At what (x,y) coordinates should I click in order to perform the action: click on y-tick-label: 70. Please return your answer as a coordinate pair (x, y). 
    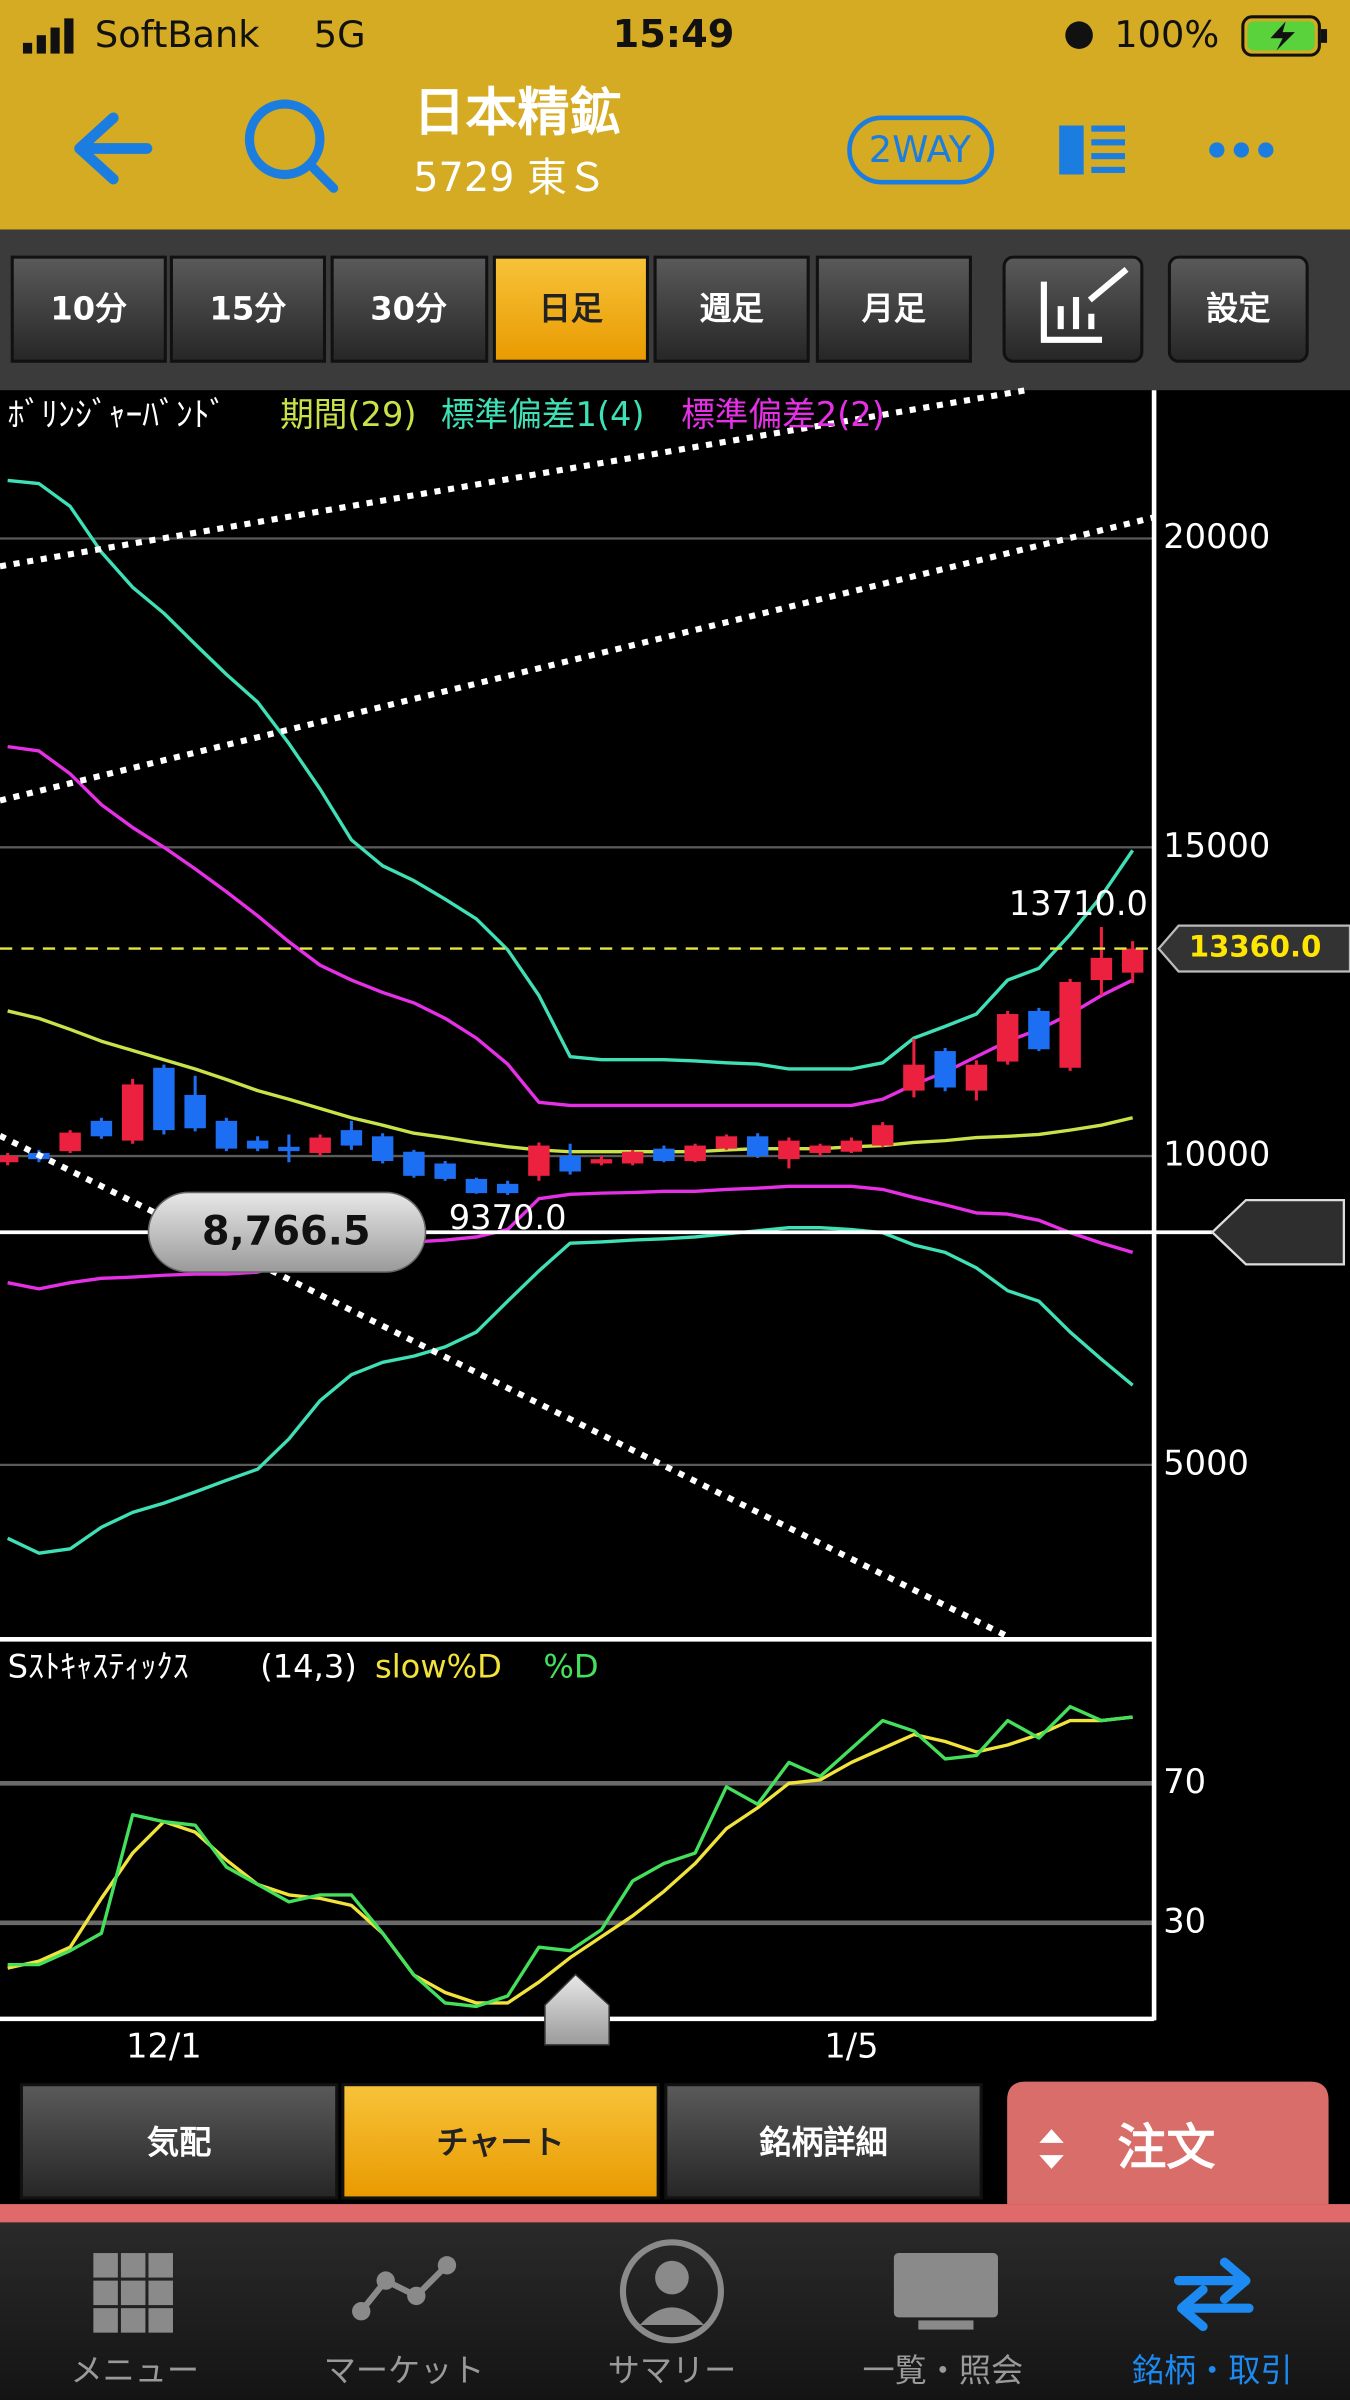
    Looking at the image, I should click on (1184, 1781).